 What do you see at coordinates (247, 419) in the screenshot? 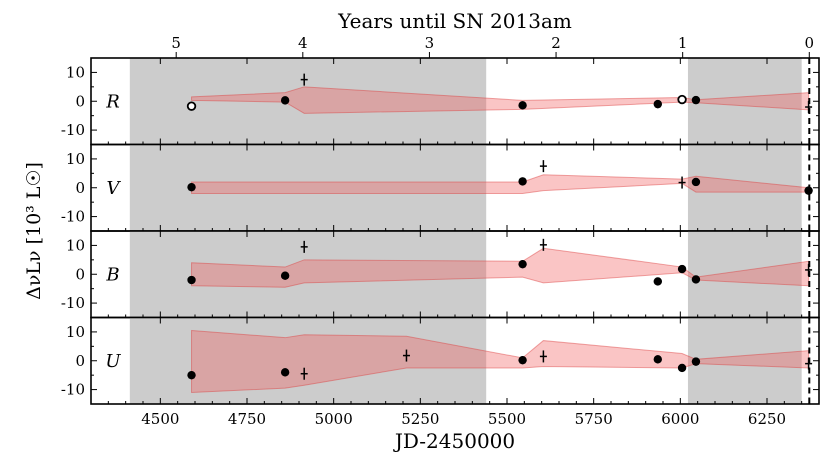
I see `x-tick-label: 4750` at bounding box center [247, 419].